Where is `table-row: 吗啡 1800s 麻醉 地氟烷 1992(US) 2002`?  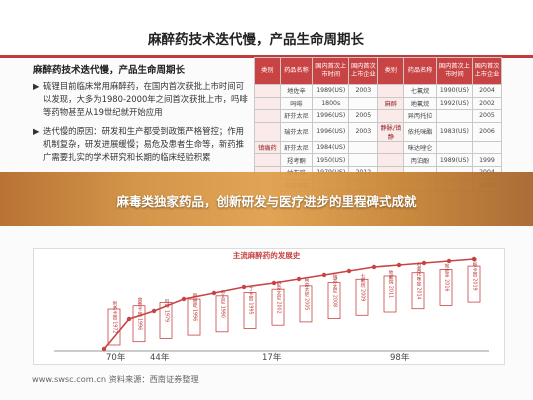
table-row: 吗啡 1800s 麻醉 地氟烷 1992(US) 2002 is located at coordinates (378, 103).